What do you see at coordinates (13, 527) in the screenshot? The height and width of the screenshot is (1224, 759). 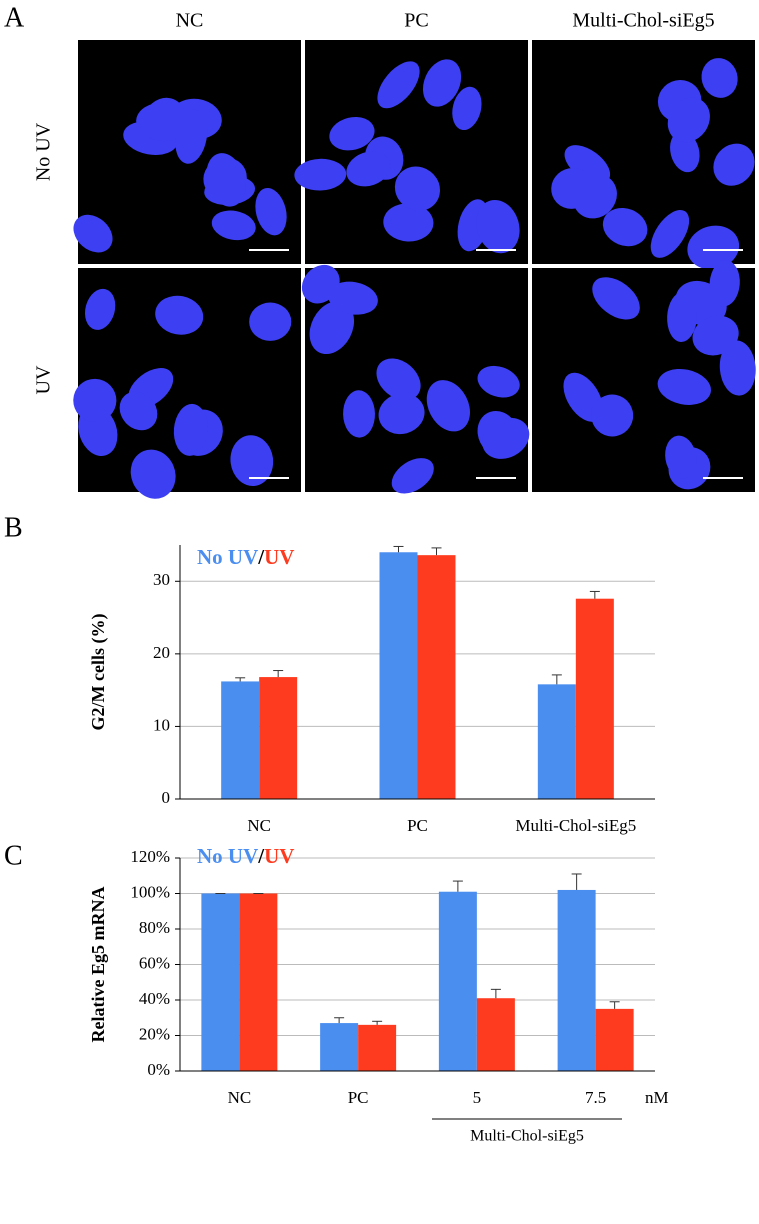 I see `panel-label: B` at bounding box center [13, 527].